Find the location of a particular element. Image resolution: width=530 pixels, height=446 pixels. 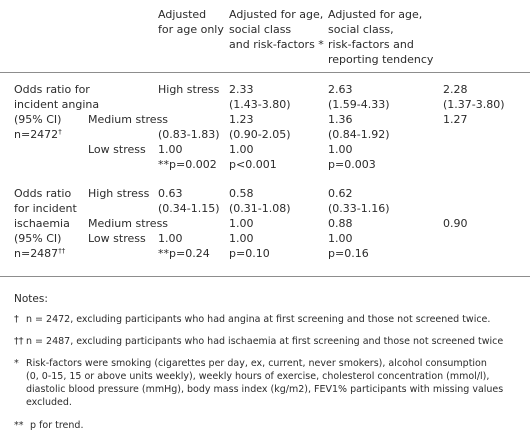

note-2-mark: †† is located at coordinates (19, 341).